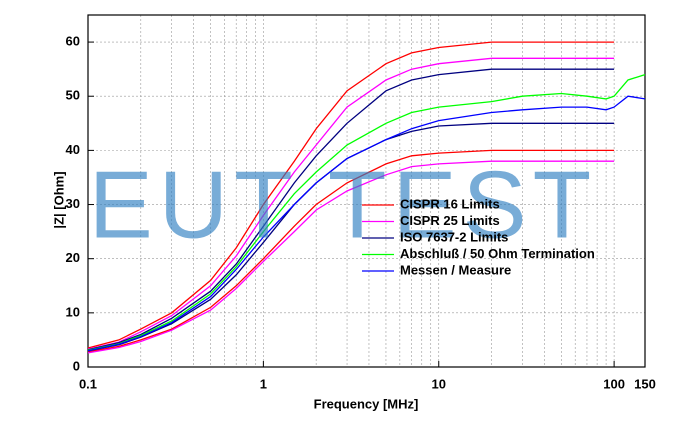  What do you see at coordinates (88, 383) in the screenshot?
I see `x-tick-label: 0.1` at bounding box center [88, 383].